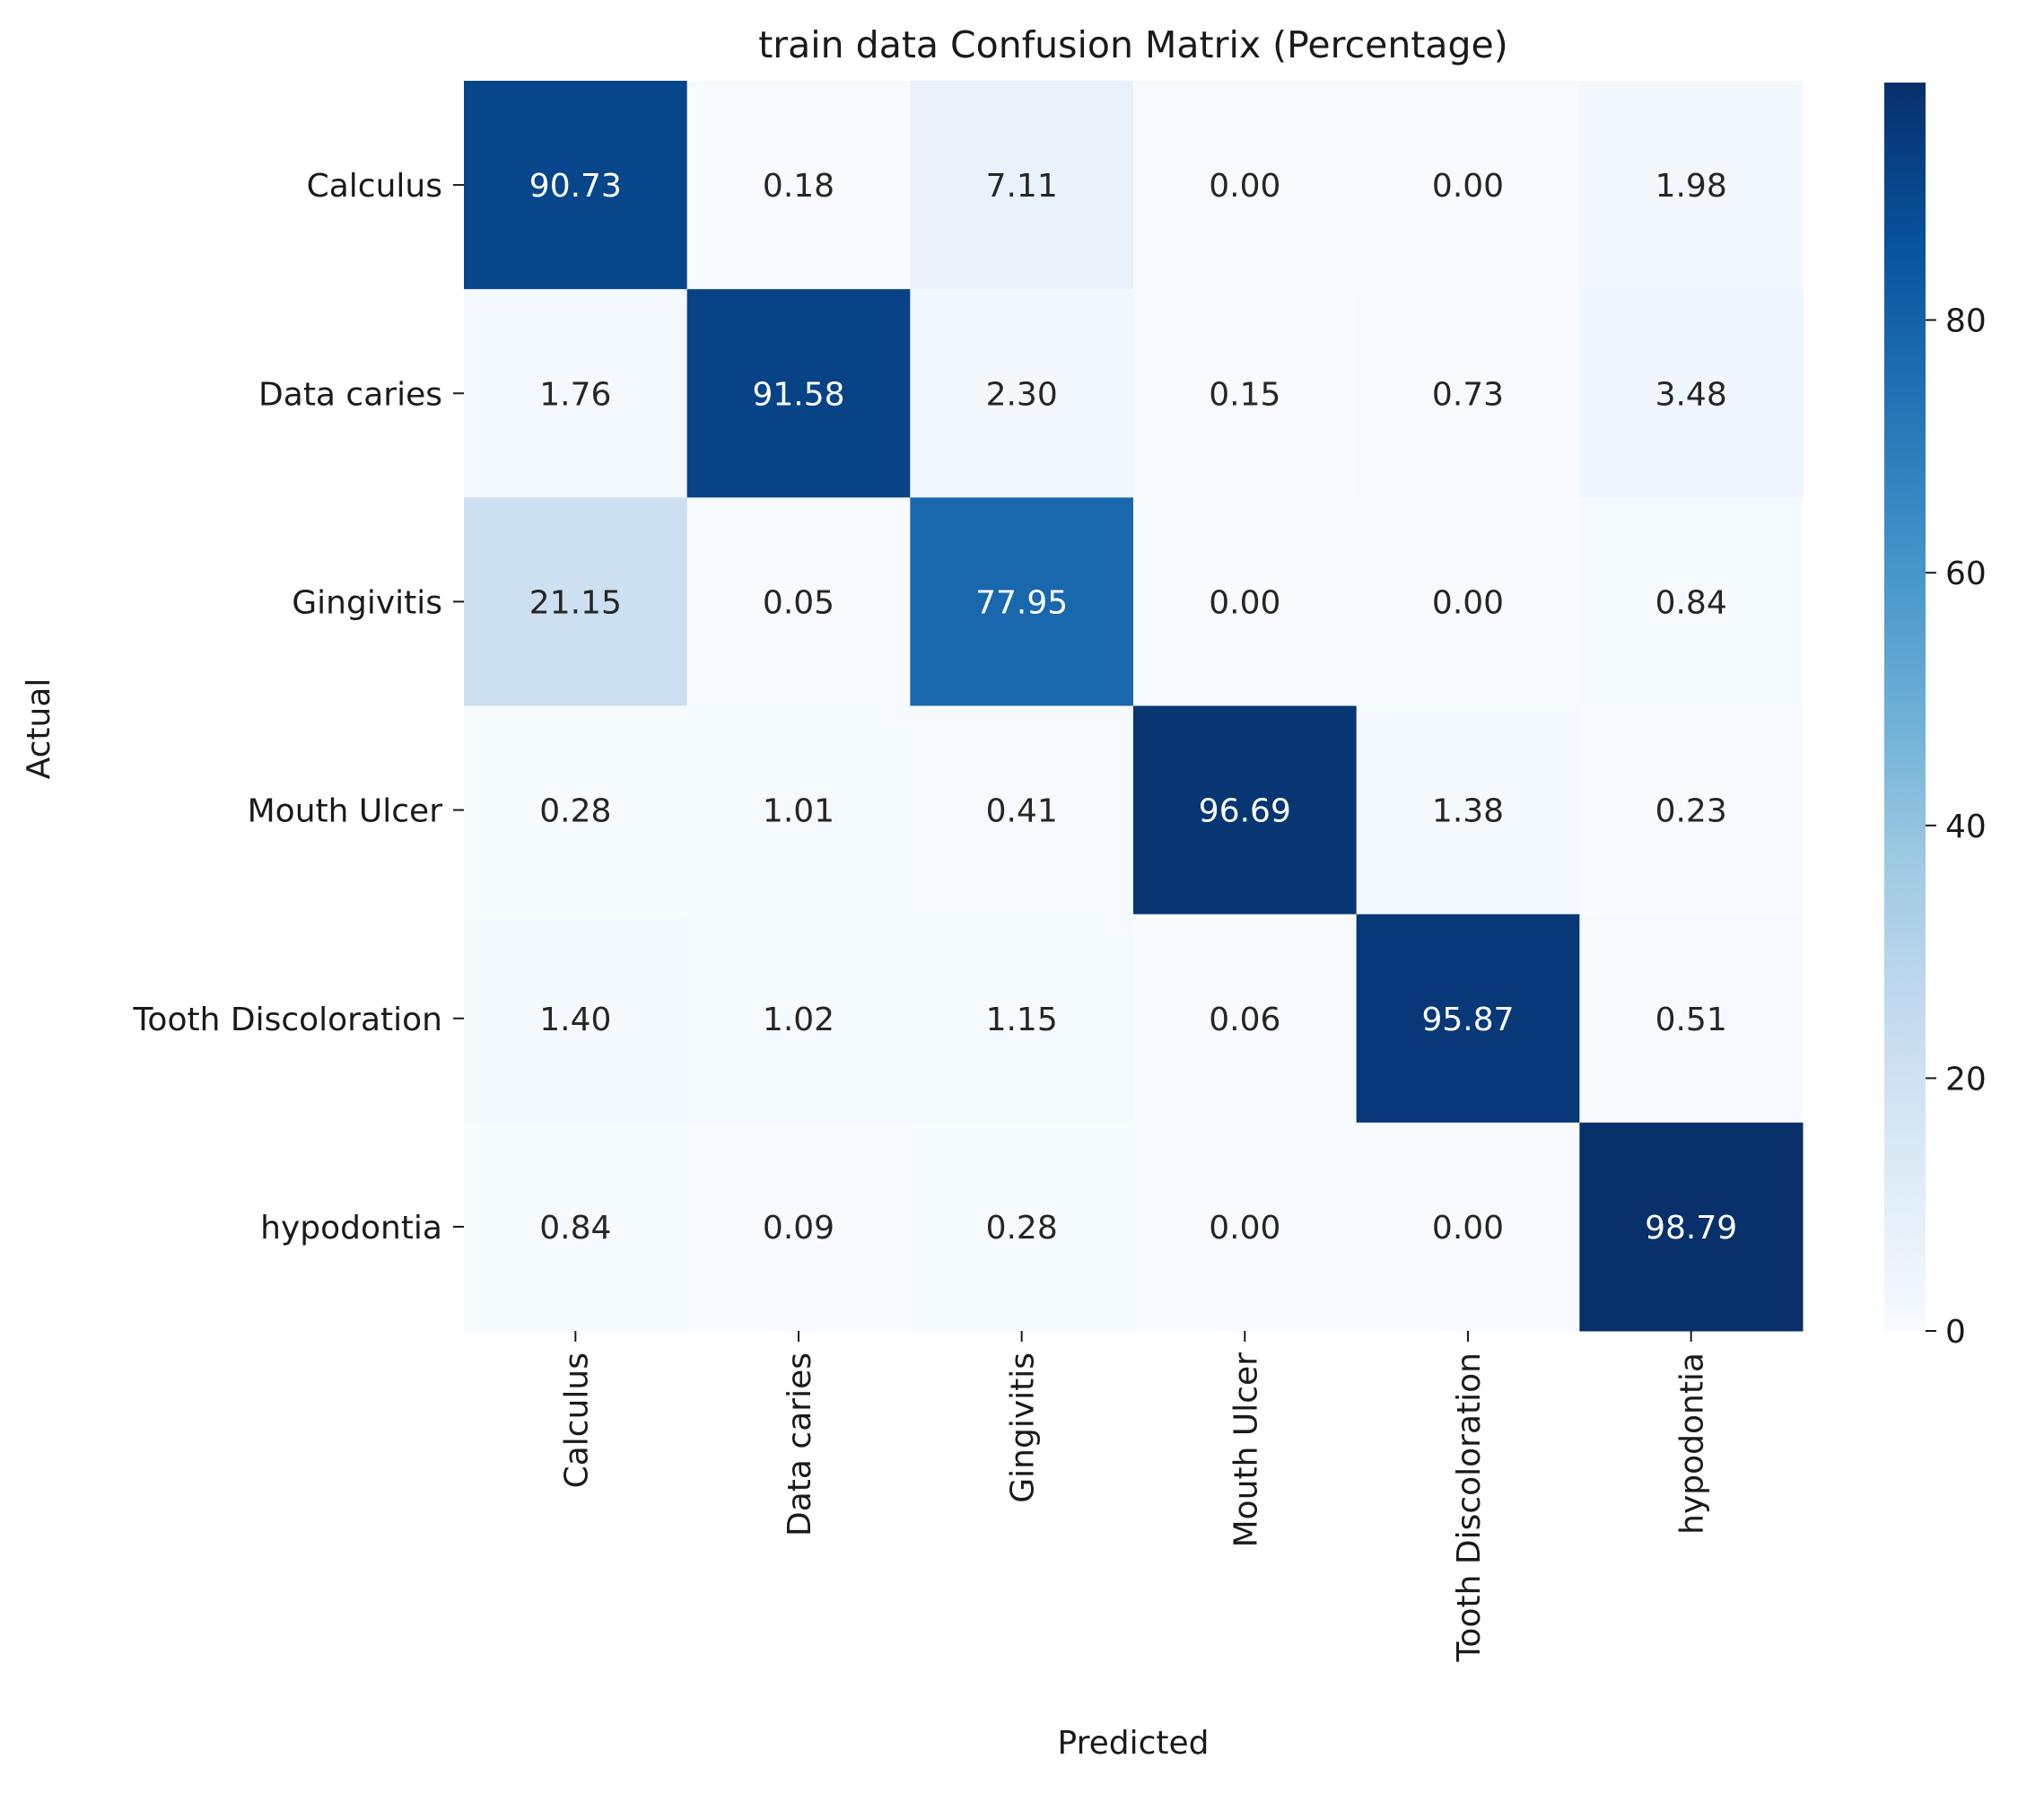  I want to click on cell-value-label: 0.15, so click(1245, 394).